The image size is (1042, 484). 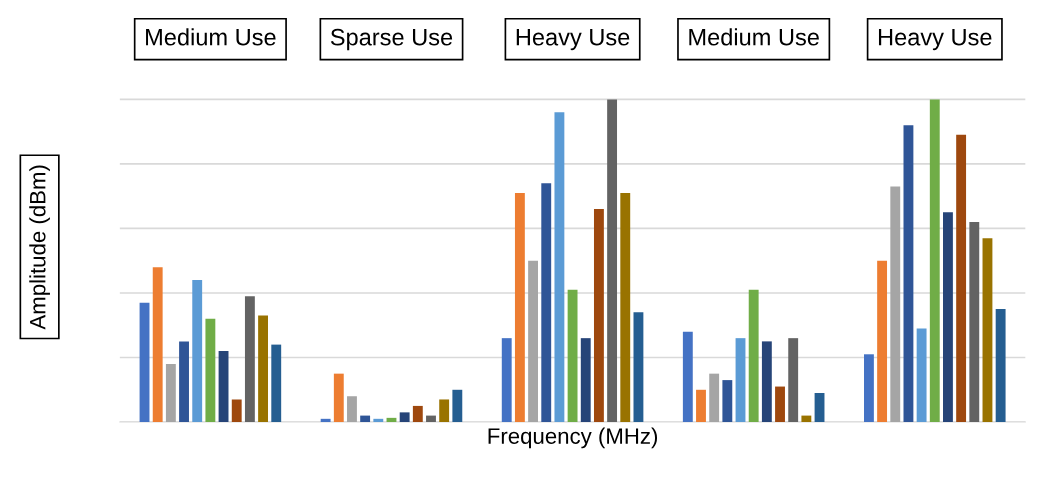 What do you see at coordinates (573, 438) in the screenshot?
I see `x-axis-title: Frequency (MHz)` at bounding box center [573, 438].